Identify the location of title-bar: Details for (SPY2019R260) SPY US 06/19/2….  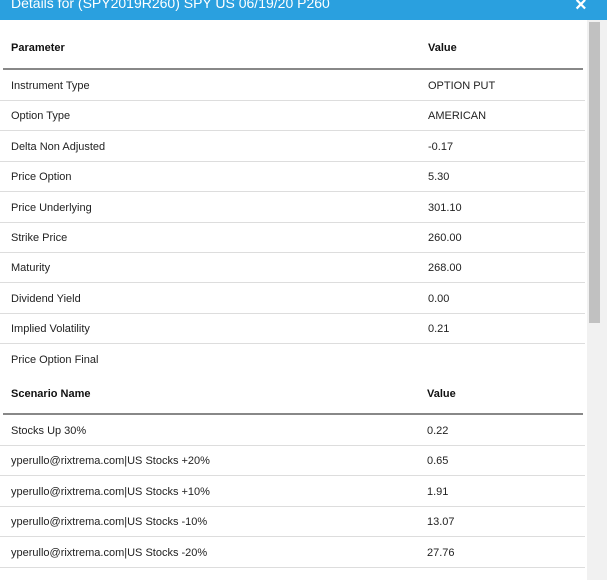
(303, 10).